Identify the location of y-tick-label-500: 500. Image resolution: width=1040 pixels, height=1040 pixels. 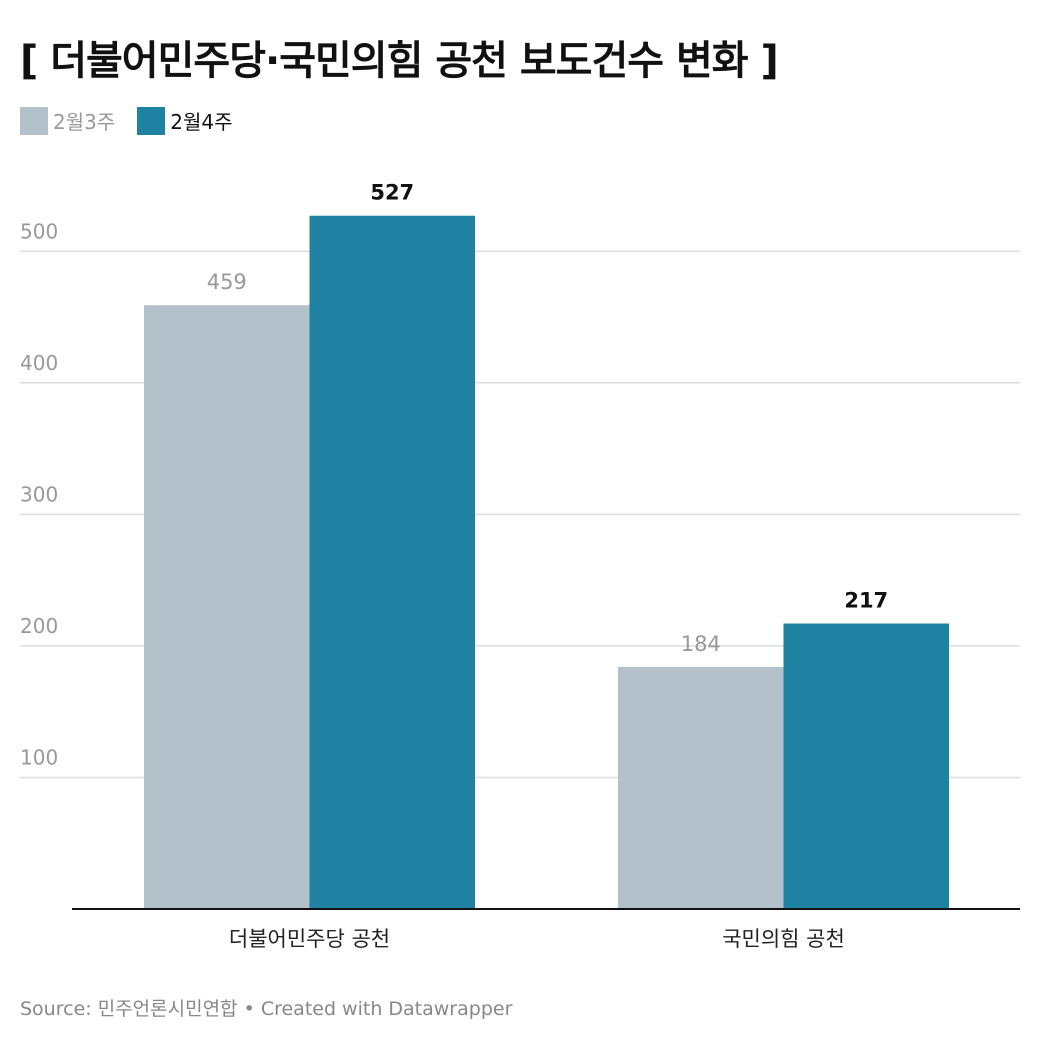
(39, 231).